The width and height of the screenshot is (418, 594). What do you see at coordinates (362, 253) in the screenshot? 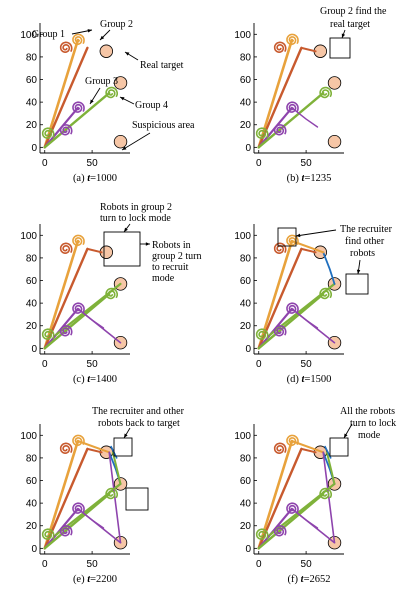
I see `annotation-line-3: robots` at bounding box center [362, 253].